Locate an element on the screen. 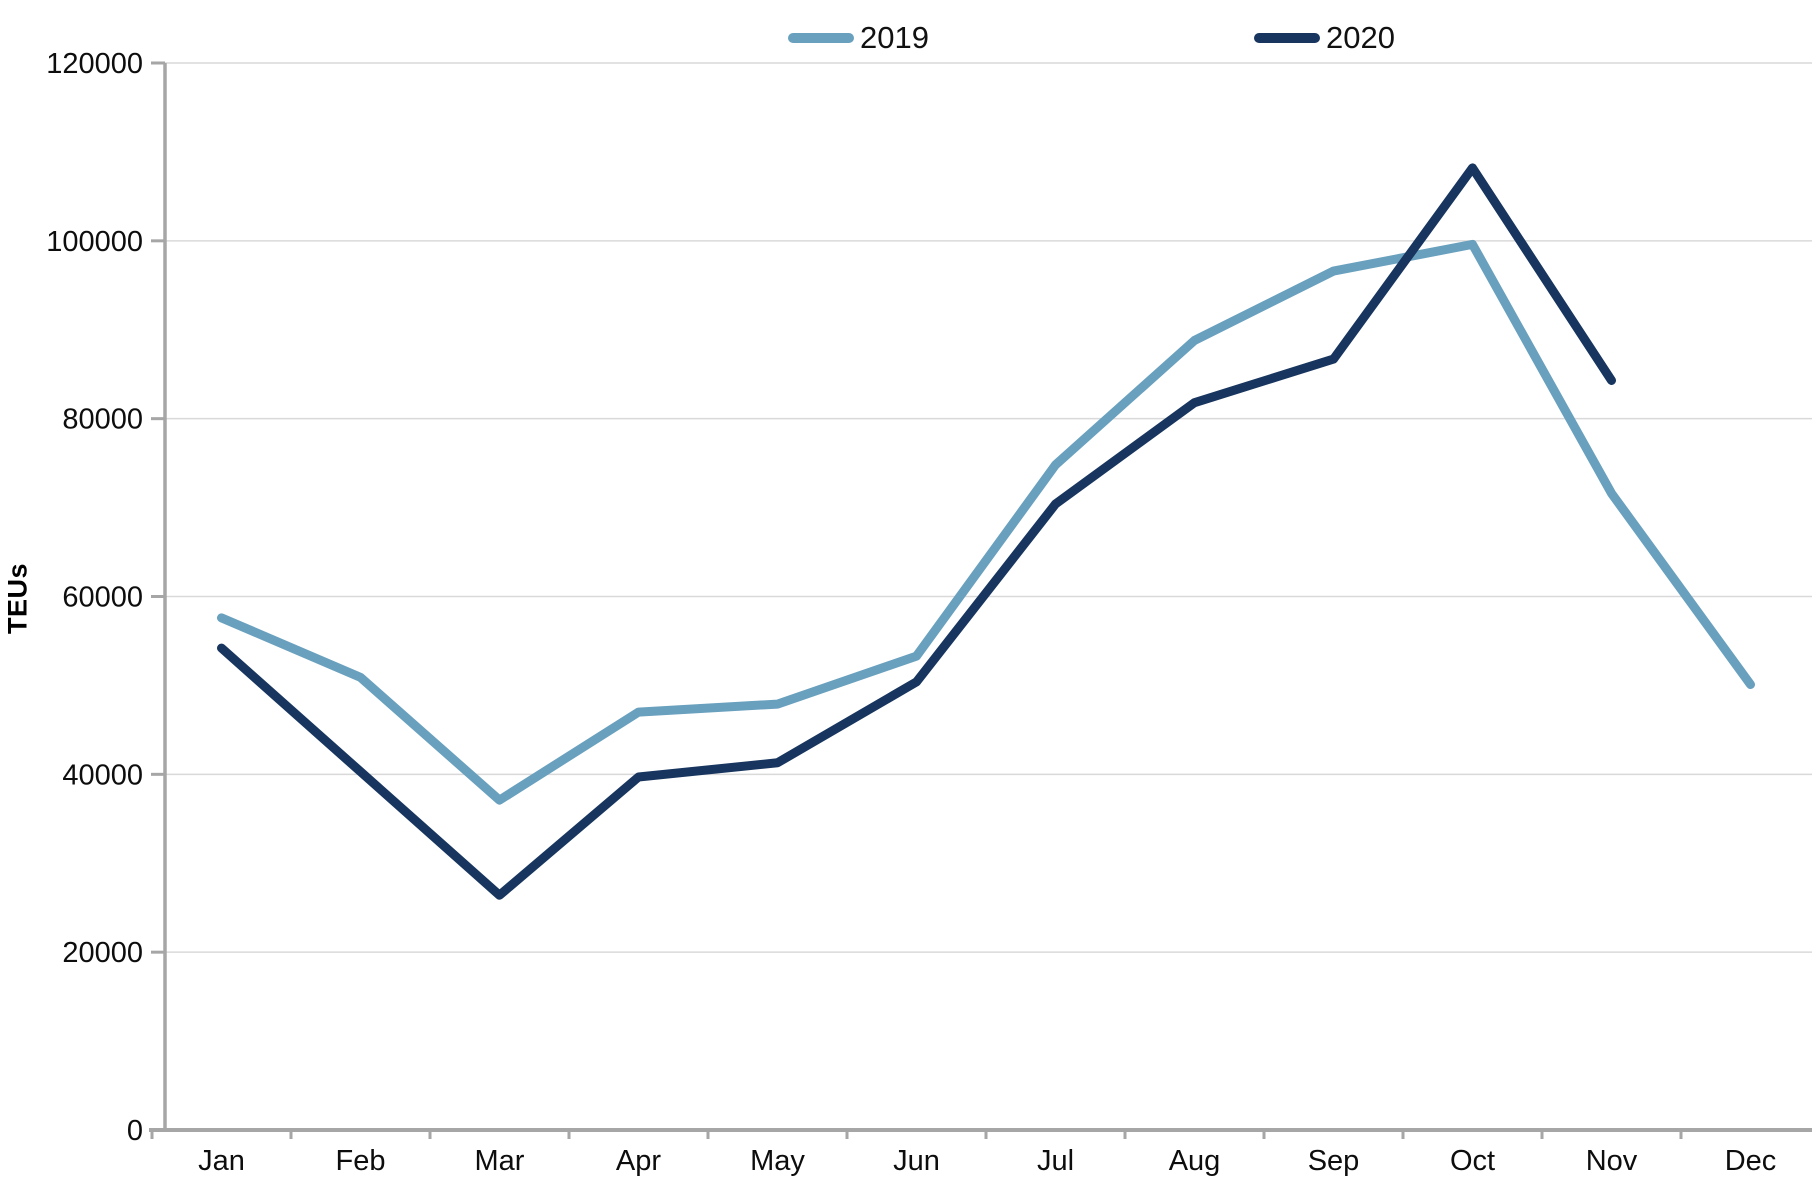 The image size is (1818, 1186). x-category-label: Nov is located at coordinates (1612, 1161).